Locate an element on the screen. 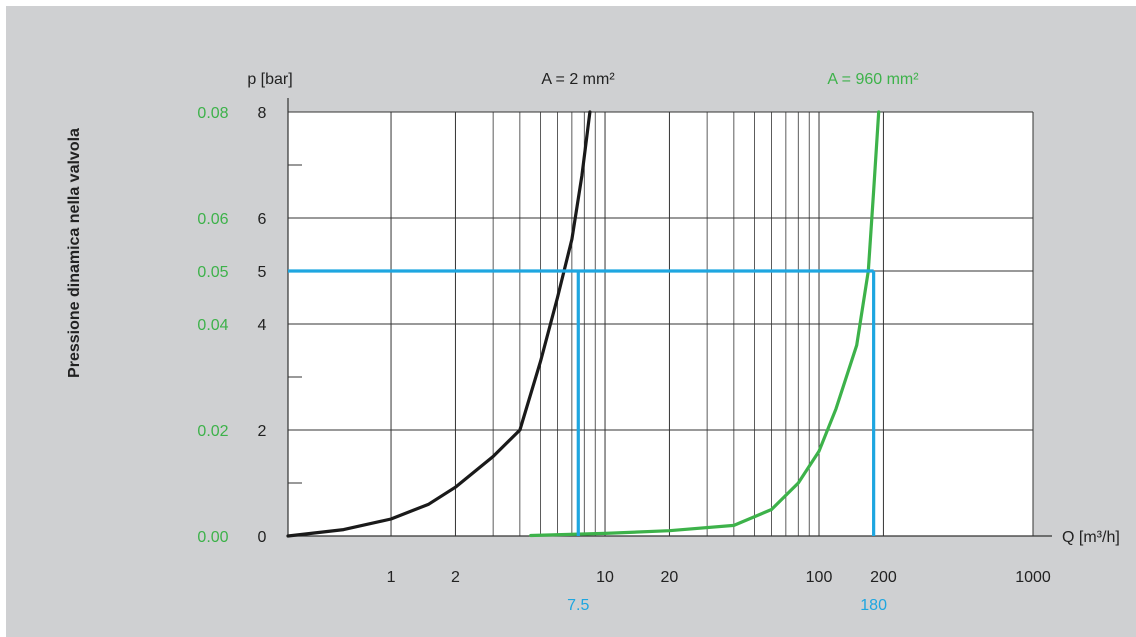 The height and width of the screenshot is (637, 1136). x-tick-label: 100 is located at coordinates (819, 577).